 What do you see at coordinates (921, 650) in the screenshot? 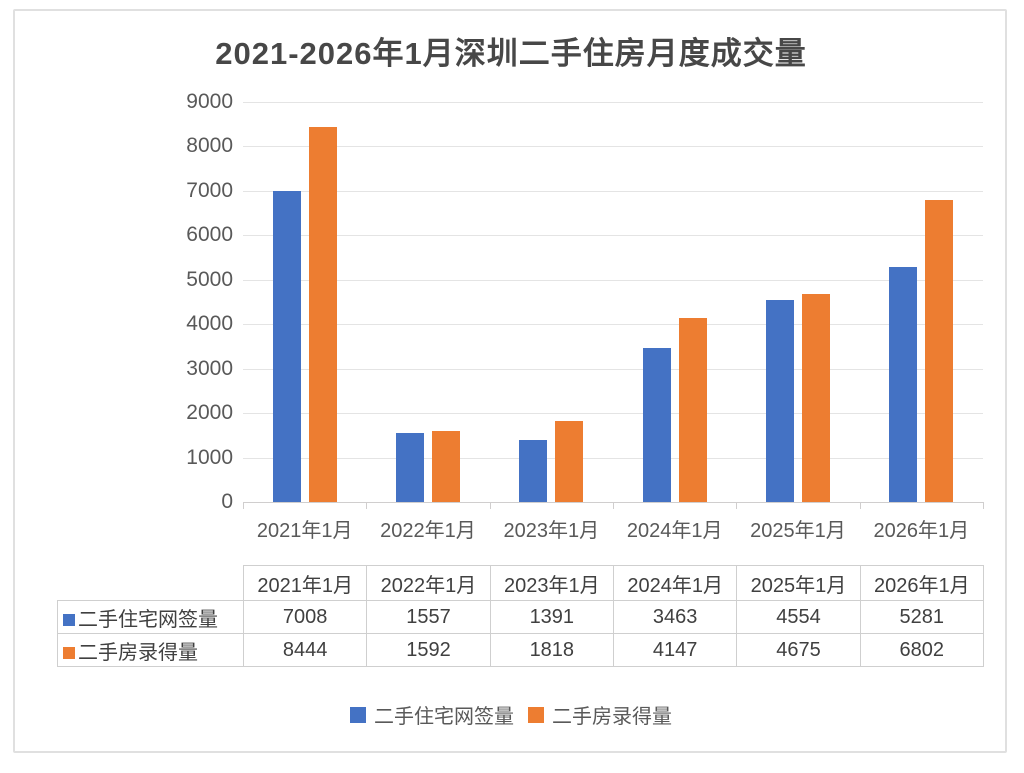
I see `table-cell: 6802` at bounding box center [921, 650].